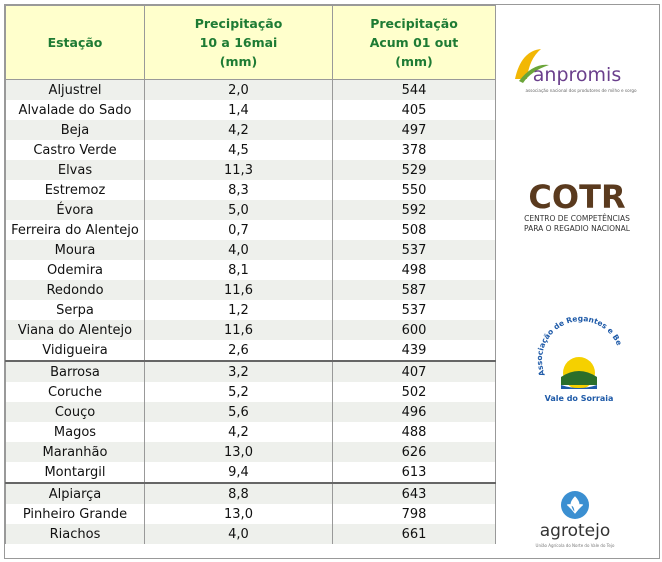 The height and width of the screenshot is (562, 662). I want to click on station-cell: Moura, so click(75, 250).